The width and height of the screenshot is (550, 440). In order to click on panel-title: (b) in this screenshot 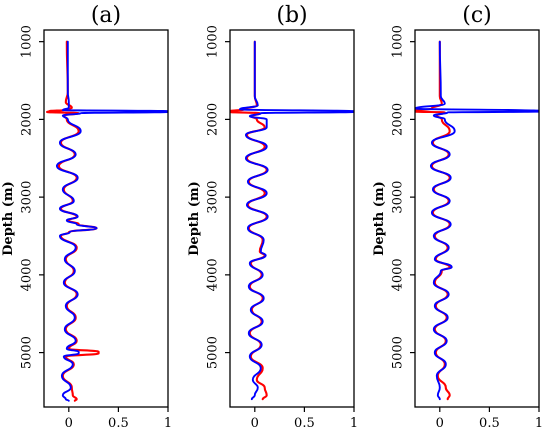, I will do `click(291, 15)`.